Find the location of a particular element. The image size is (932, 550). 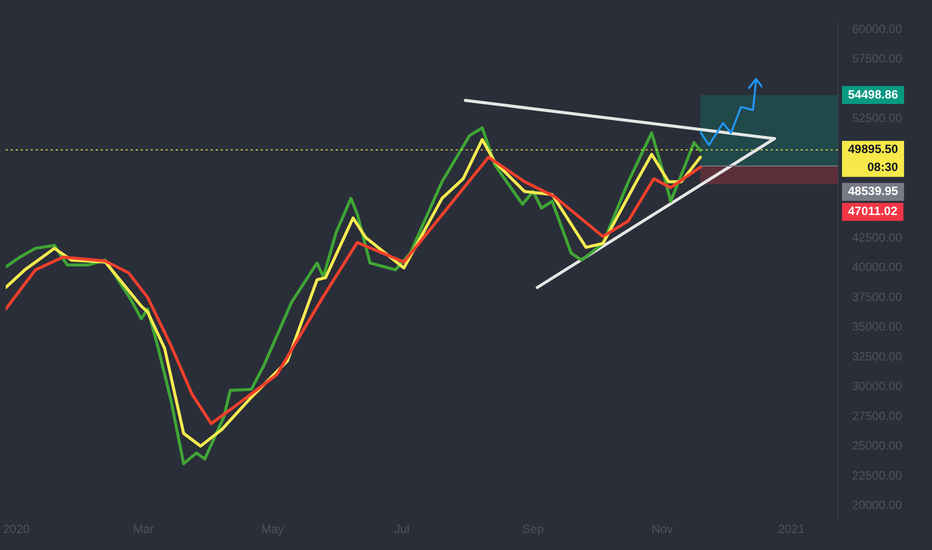

band-label: 47011.02 is located at coordinates (873, 211).